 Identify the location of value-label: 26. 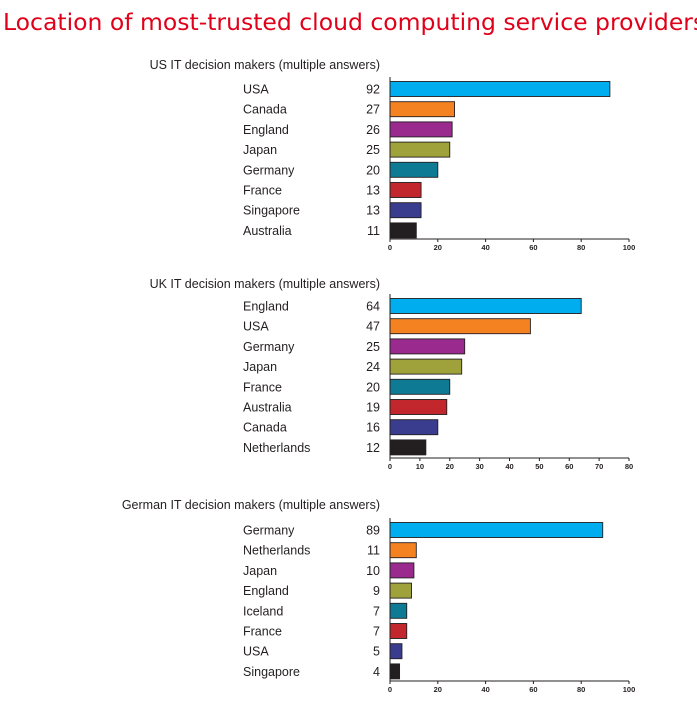
(373, 130).